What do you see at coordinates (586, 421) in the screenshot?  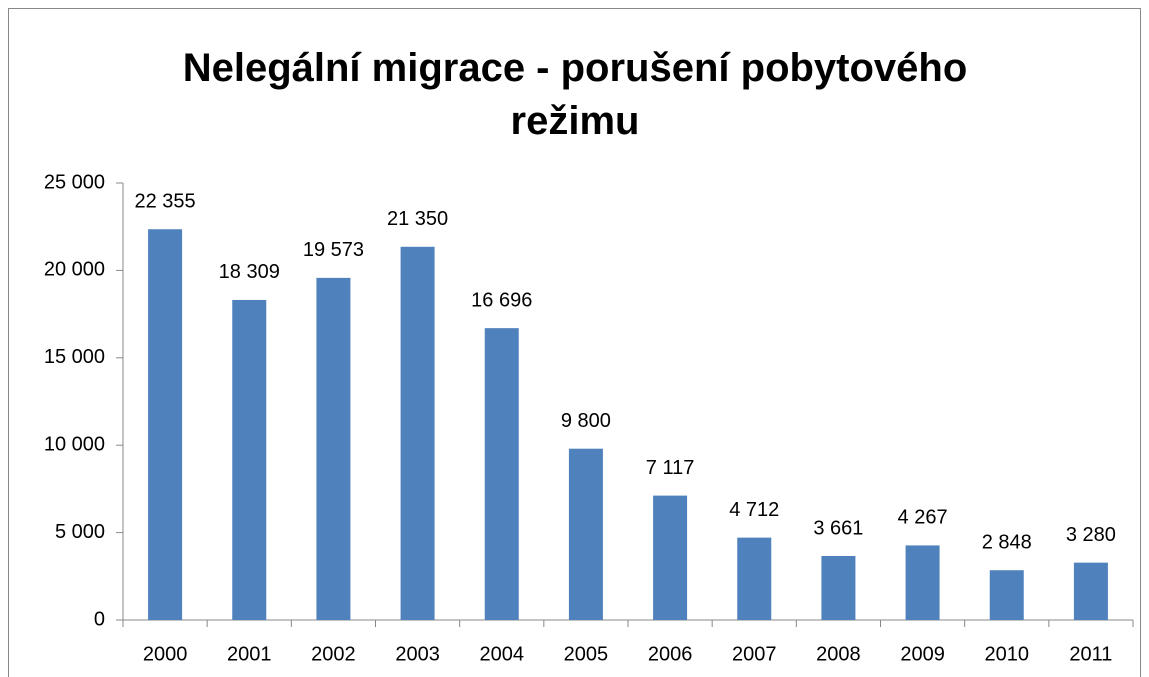 I see `data-label: 9 800` at bounding box center [586, 421].